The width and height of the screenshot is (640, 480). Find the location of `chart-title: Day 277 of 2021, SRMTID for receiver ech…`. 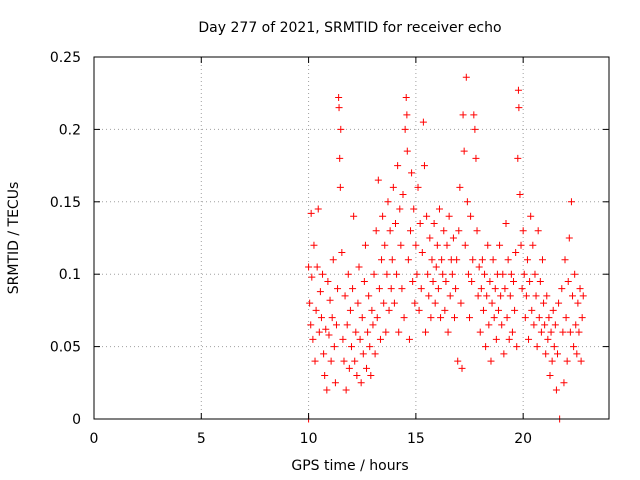

chart-title: Day 277 of 2021, SRMTID for receiver ech… is located at coordinates (349, 28).